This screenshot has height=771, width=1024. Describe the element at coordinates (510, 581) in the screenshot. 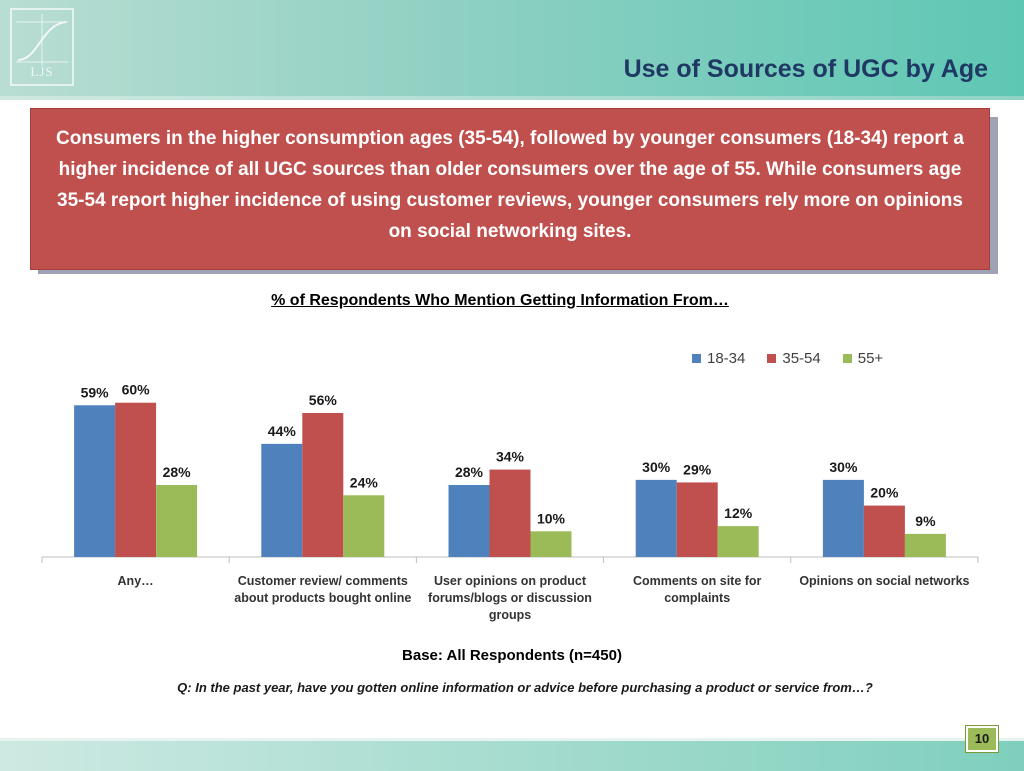

I see `category-label-line: User opinions on product` at that location.